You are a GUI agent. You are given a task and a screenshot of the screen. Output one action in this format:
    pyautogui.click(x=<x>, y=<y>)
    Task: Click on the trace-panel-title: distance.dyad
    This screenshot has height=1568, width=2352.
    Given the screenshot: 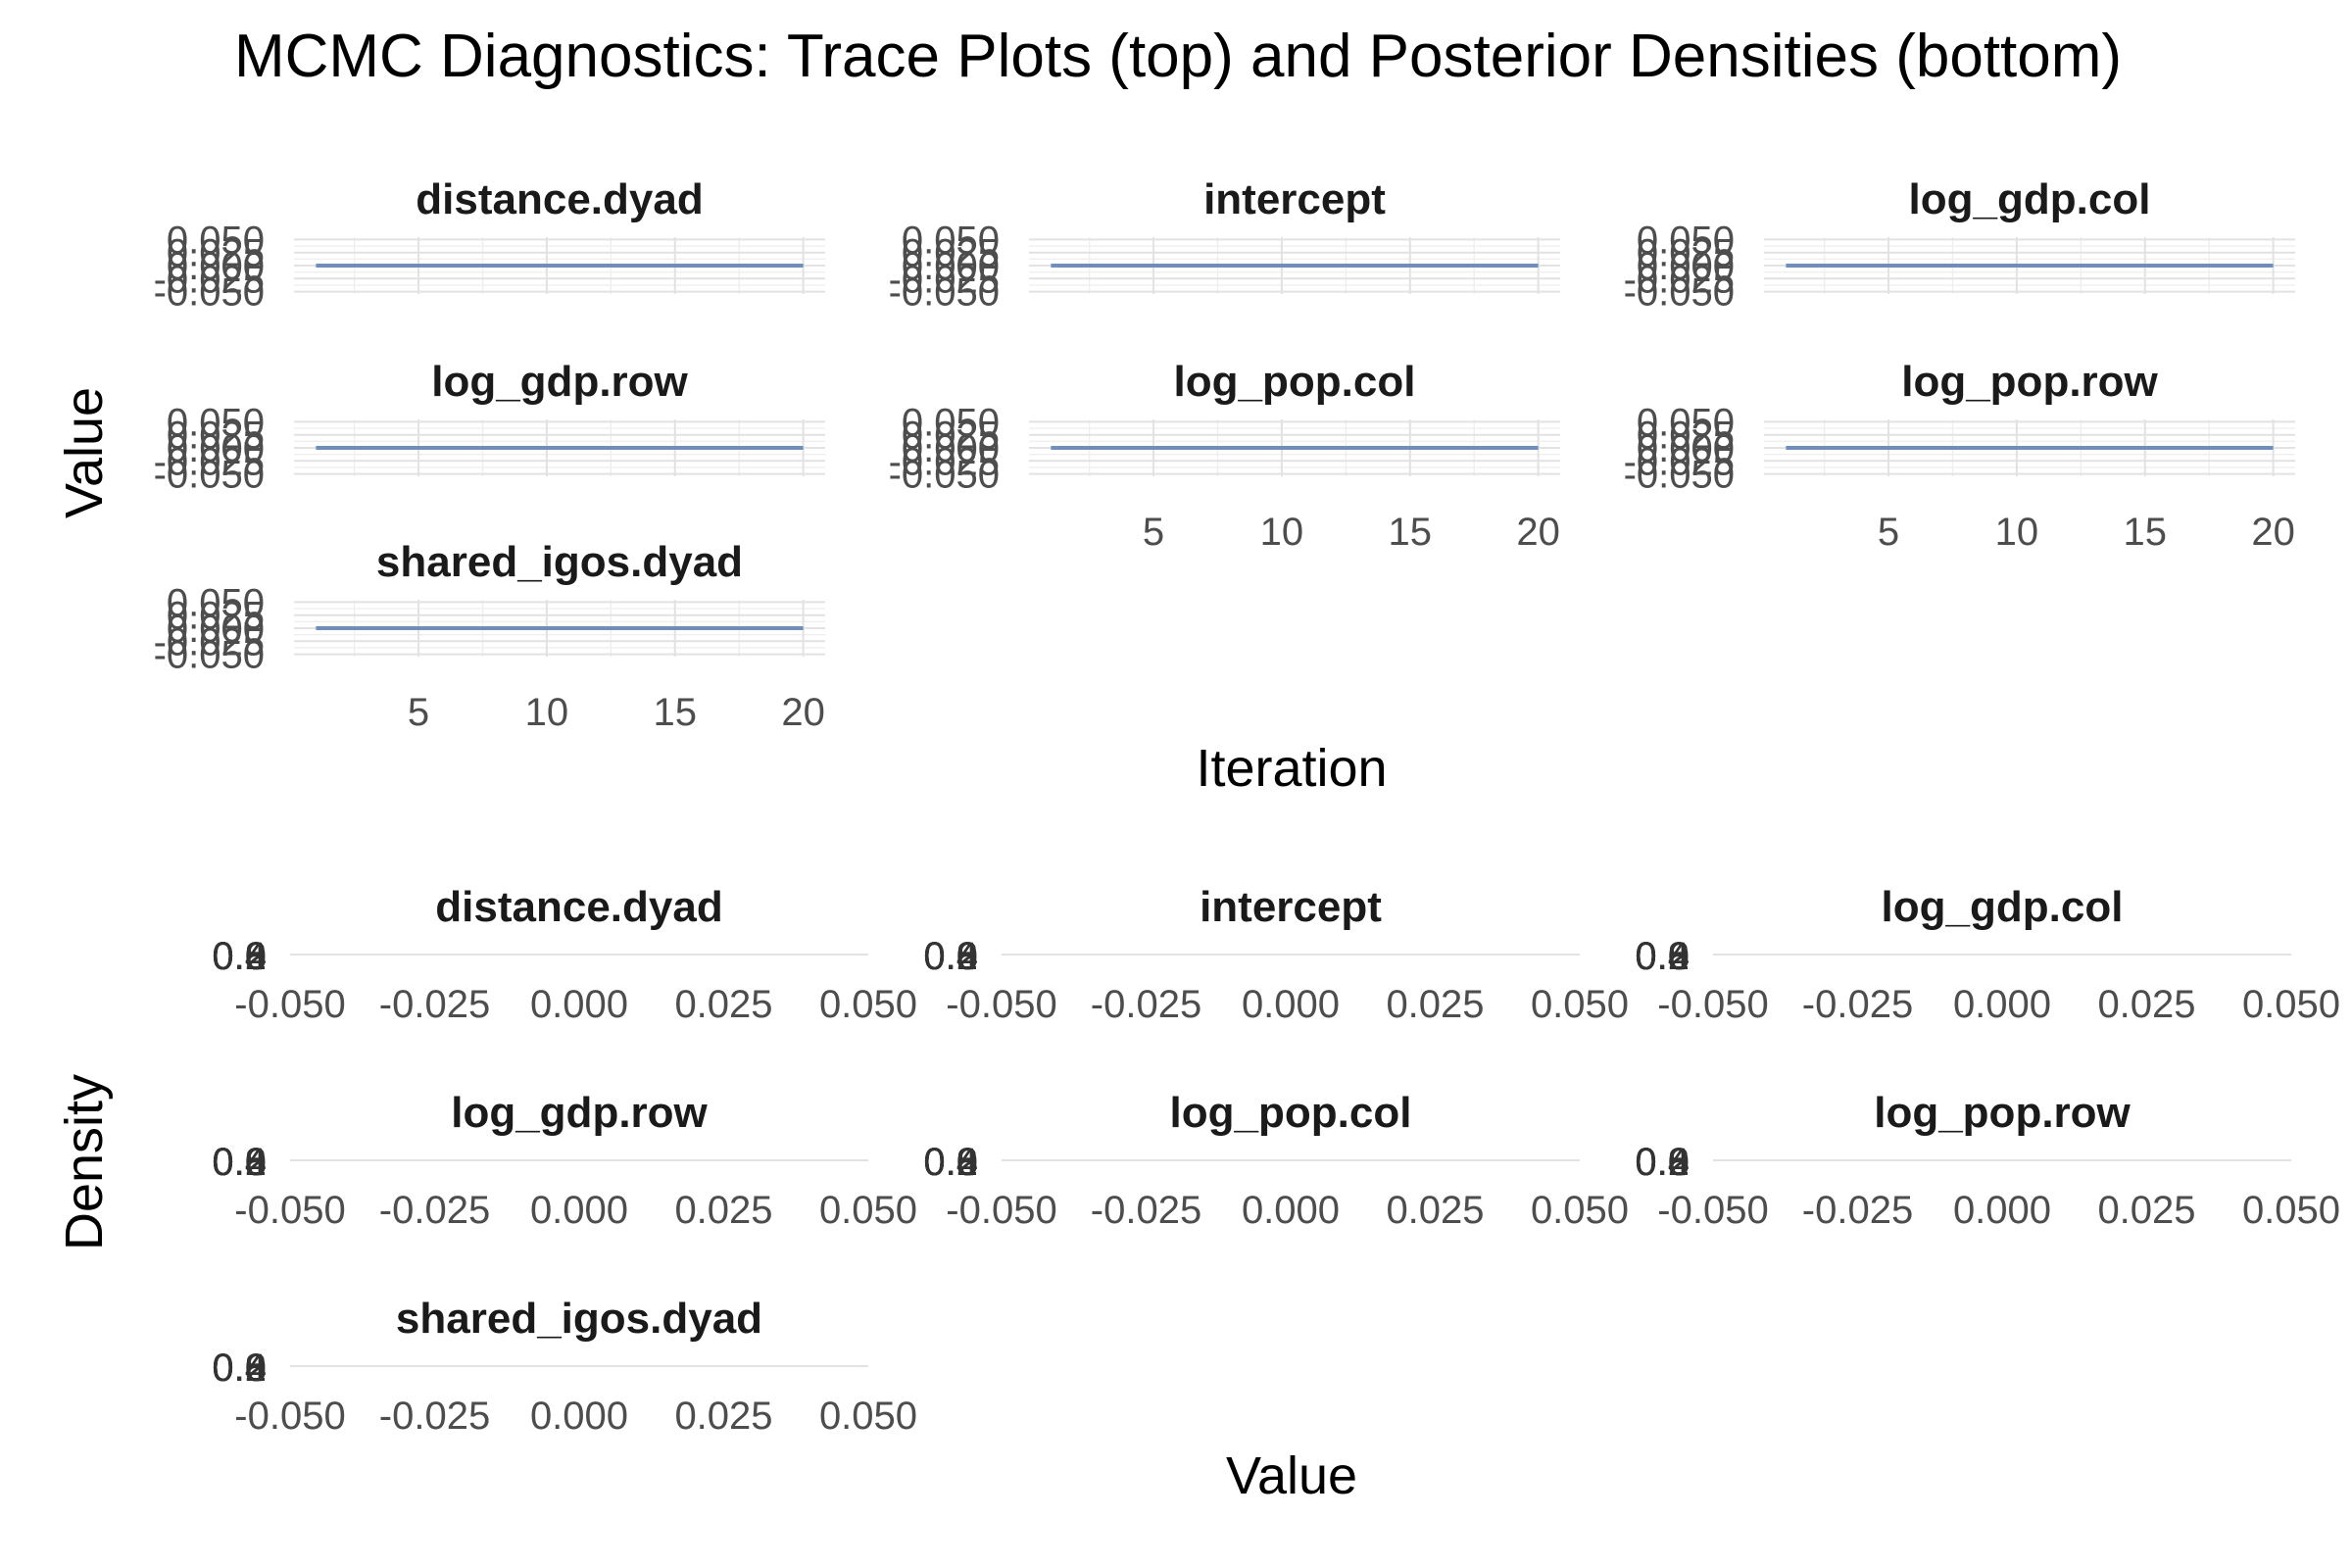 What is the action you would take?
    pyautogui.click(x=559, y=199)
    